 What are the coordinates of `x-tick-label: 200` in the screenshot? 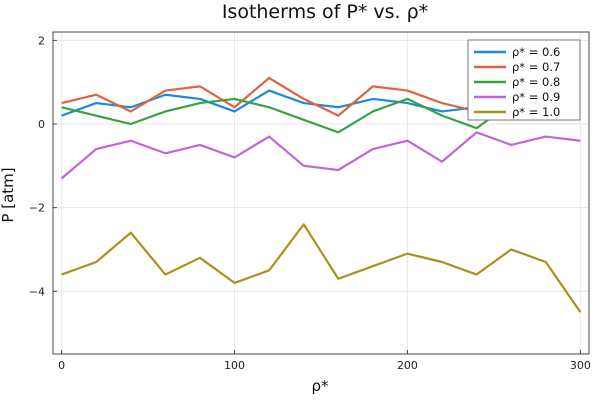 It's located at (407, 365).